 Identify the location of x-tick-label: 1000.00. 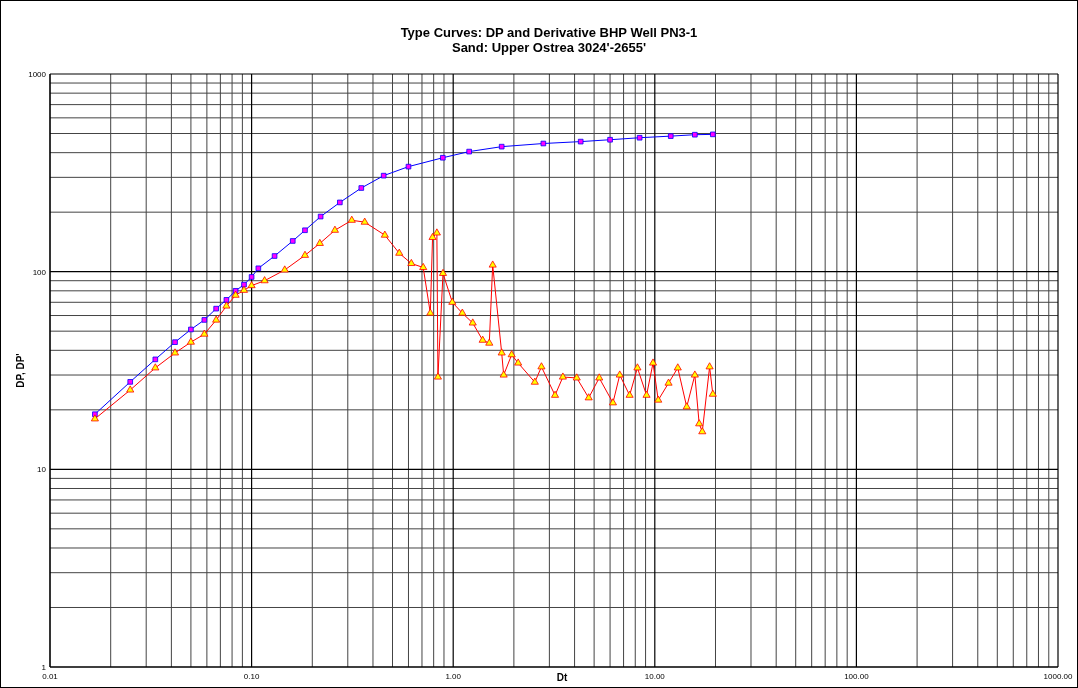
(1058, 676).